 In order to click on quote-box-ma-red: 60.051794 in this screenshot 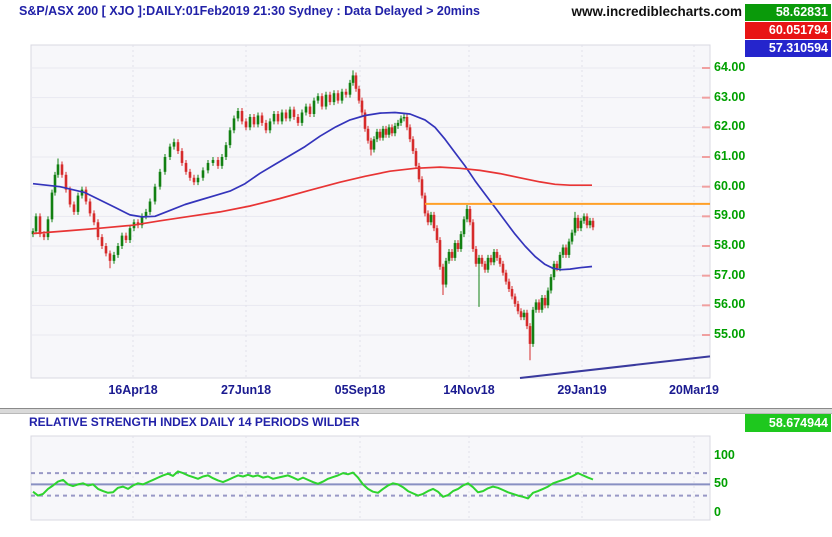, I will do `click(788, 30)`.